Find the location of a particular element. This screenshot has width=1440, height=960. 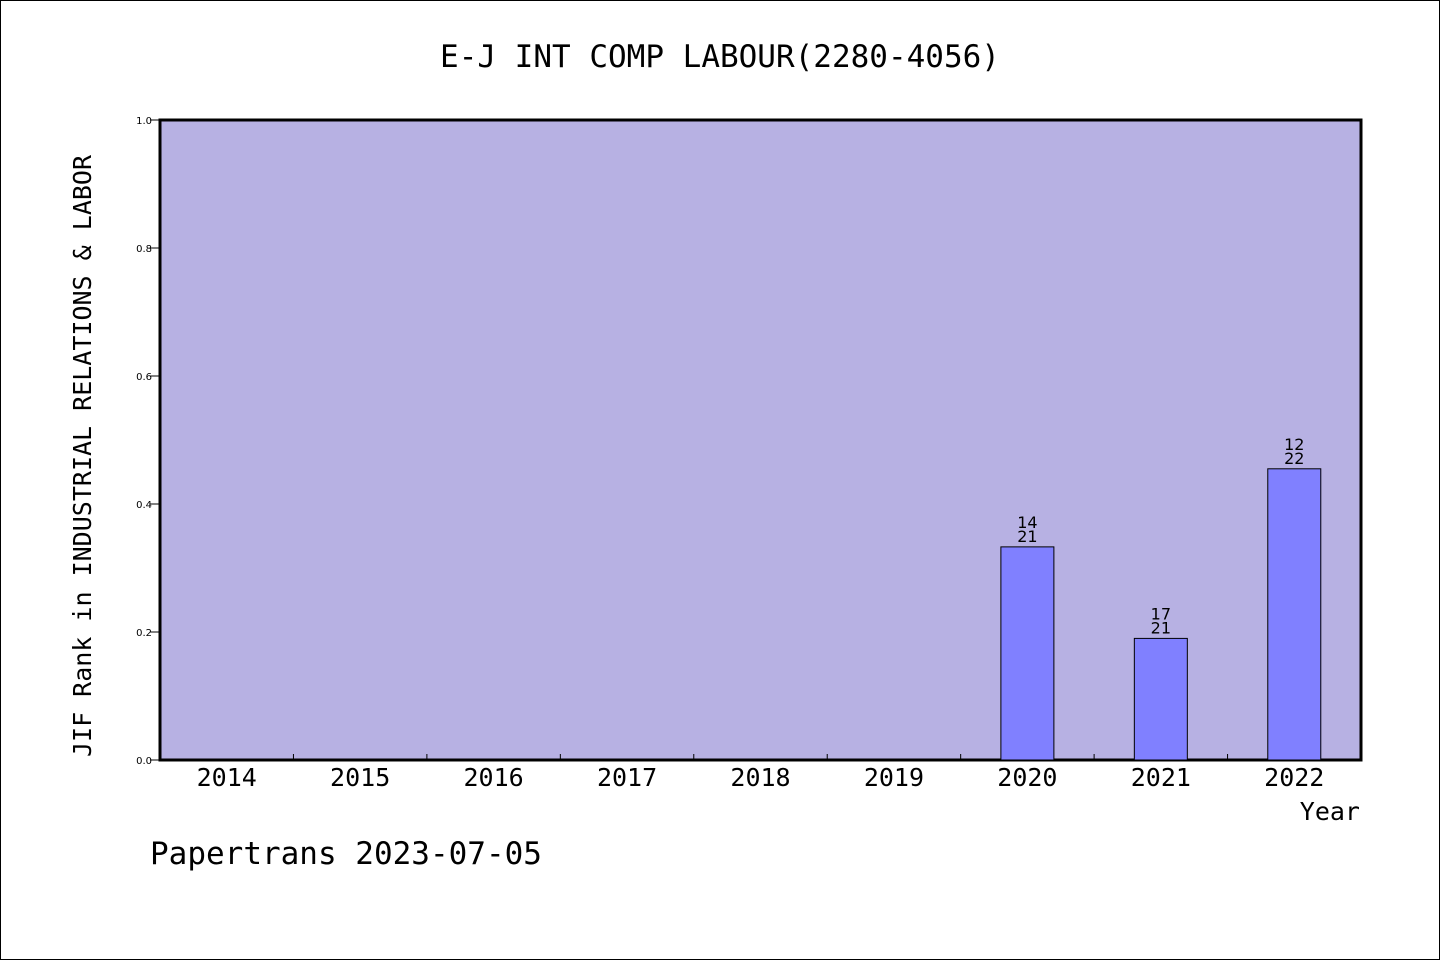

bar-label-rank: 17 is located at coordinates (1161, 613).